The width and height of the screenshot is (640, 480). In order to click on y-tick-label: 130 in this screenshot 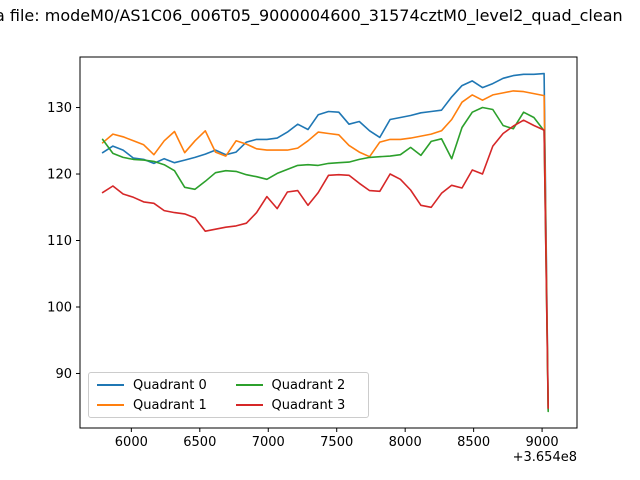, I will do `click(59, 108)`.